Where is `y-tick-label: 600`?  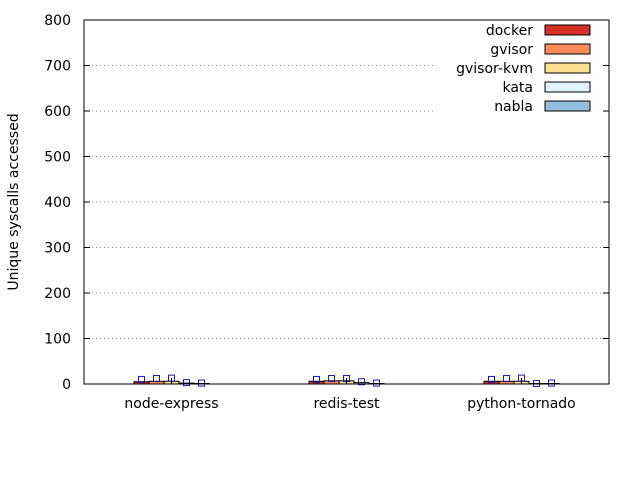 y-tick-label: 600 is located at coordinates (57, 112).